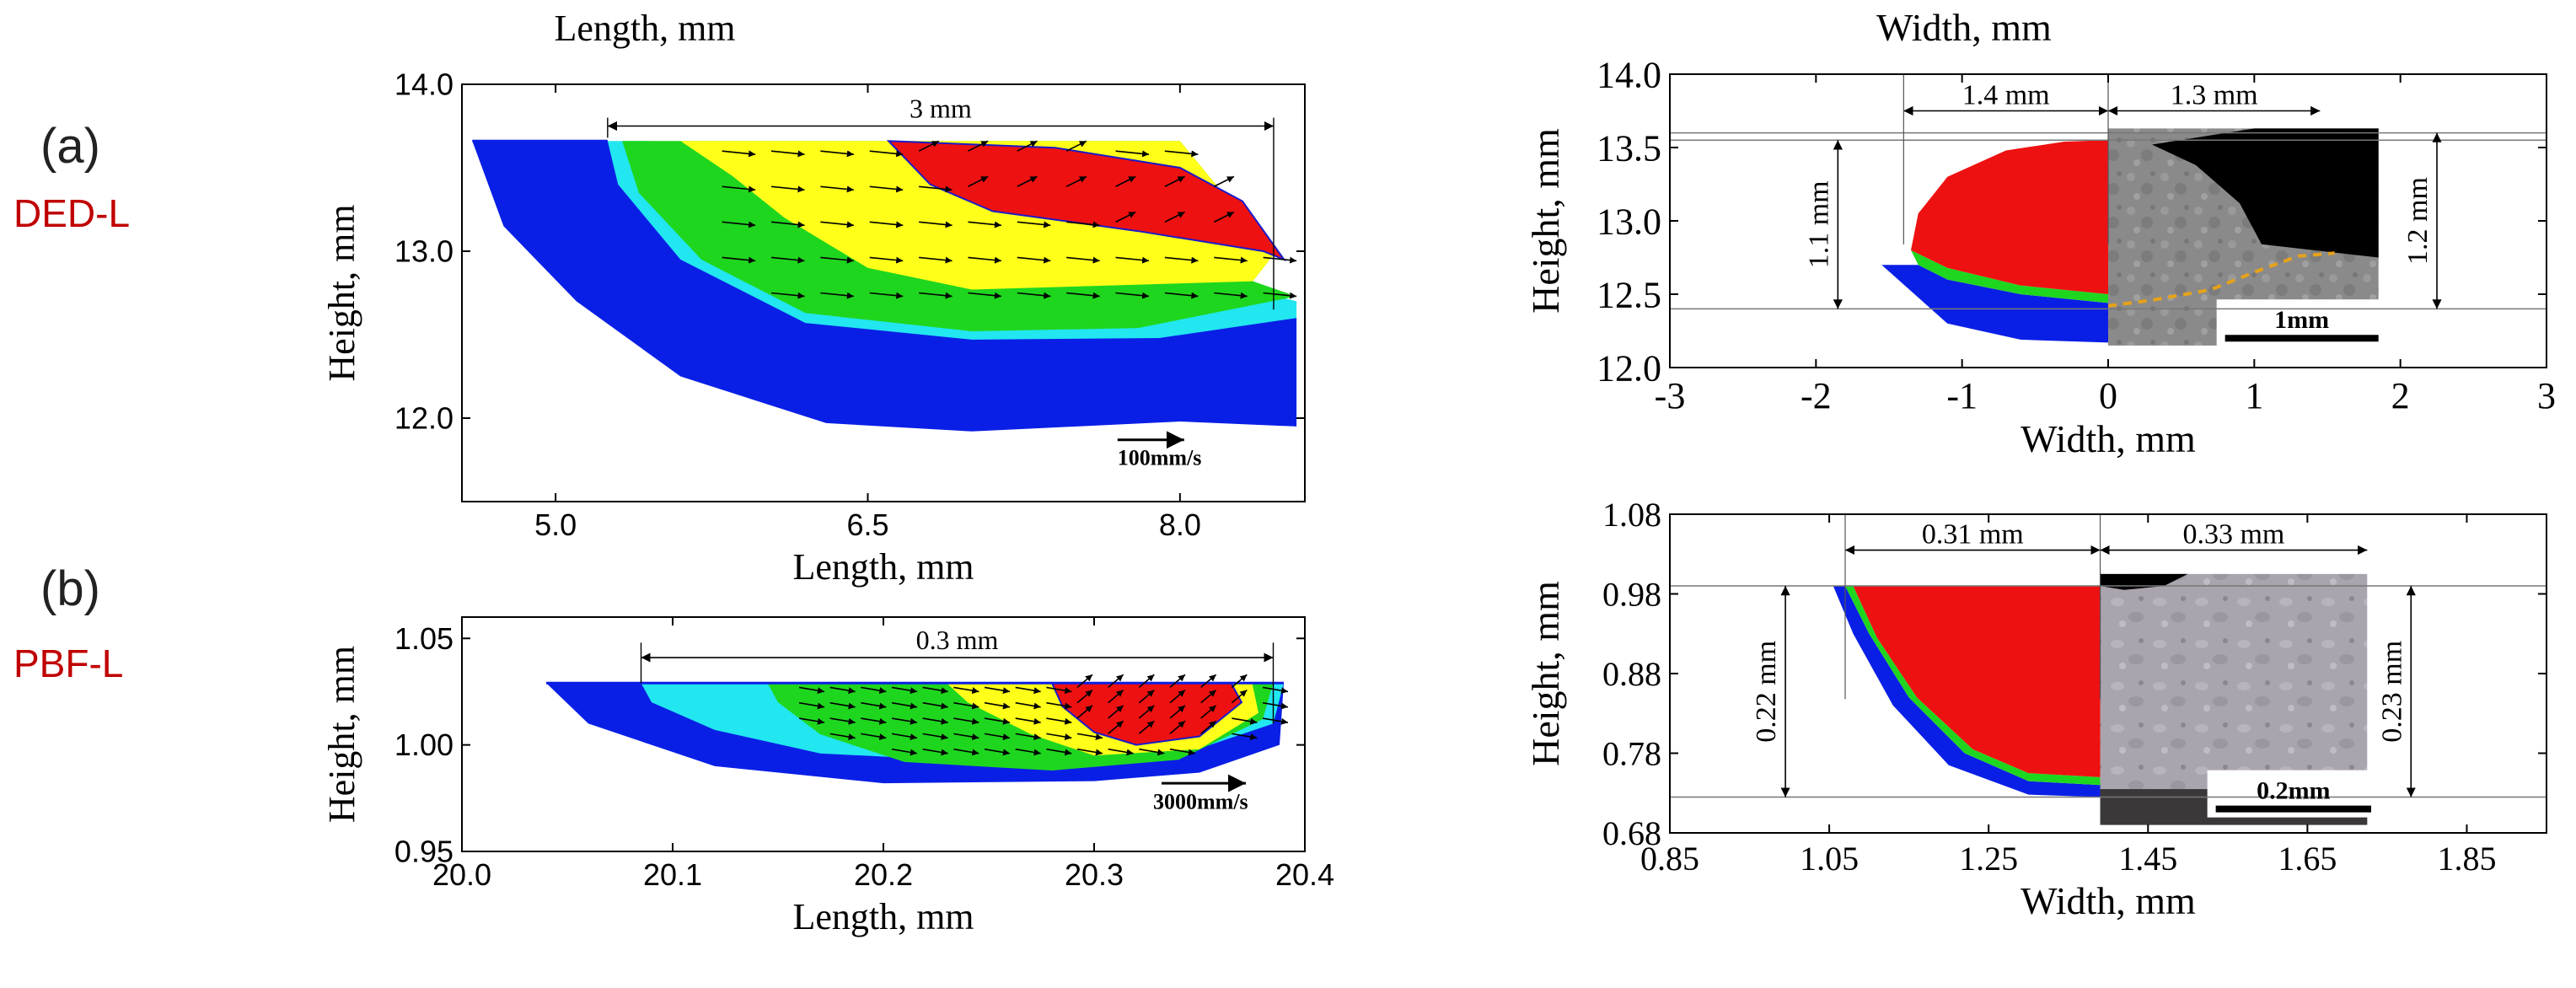  What do you see at coordinates (2147, 859) in the screenshot?
I see `x-tick-label: 1.45` at bounding box center [2147, 859].